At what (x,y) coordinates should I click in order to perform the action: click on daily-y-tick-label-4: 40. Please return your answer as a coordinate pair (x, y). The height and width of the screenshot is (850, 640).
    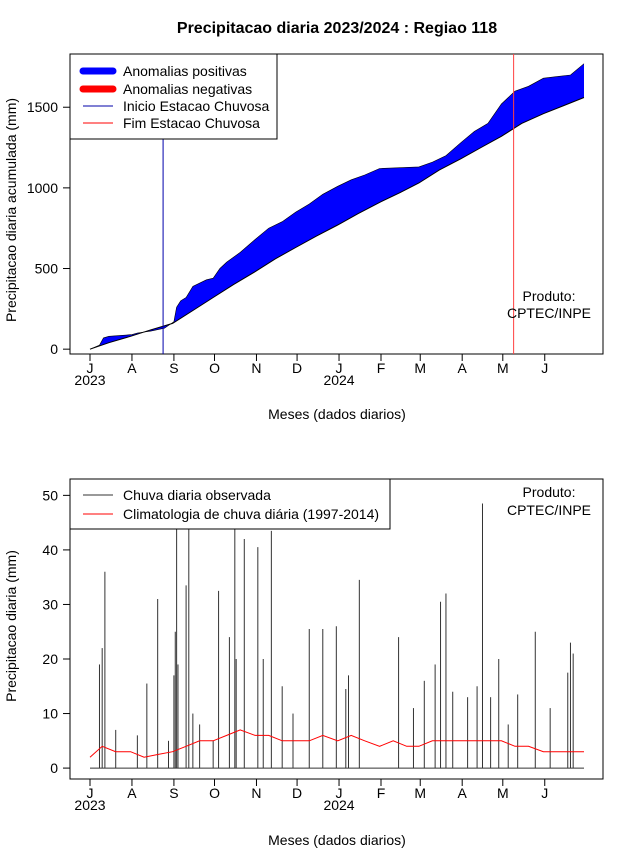
    Looking at the image, I should click on (50, 550).